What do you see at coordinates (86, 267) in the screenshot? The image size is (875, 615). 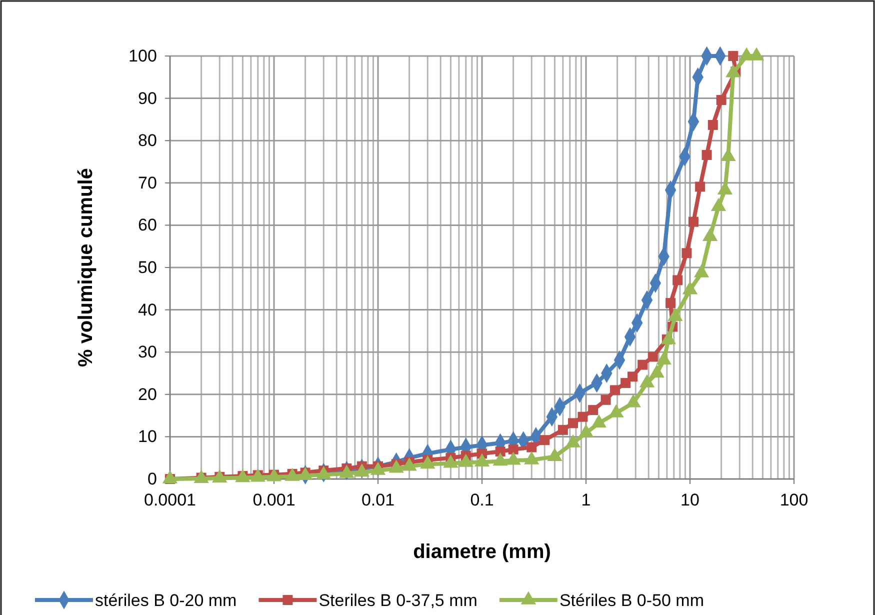 I see `y-axis-title: % volumique cumulé` at bounding box center [86, 267].